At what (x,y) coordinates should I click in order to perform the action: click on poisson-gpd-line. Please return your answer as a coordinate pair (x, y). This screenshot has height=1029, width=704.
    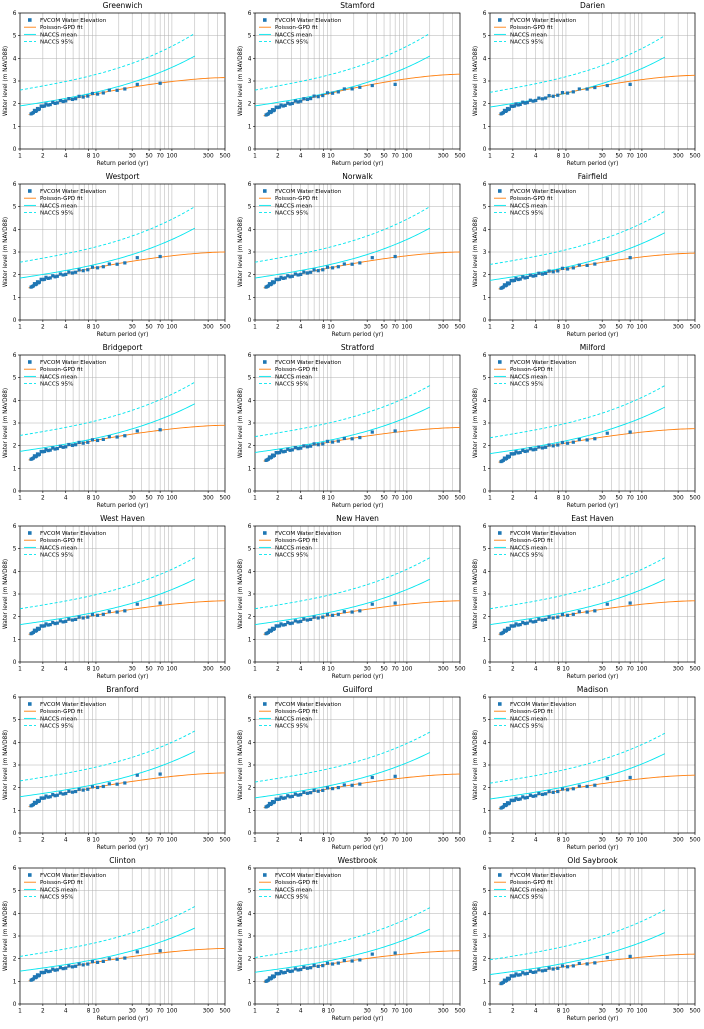
    Looking at the image, I should click on (596, 792).